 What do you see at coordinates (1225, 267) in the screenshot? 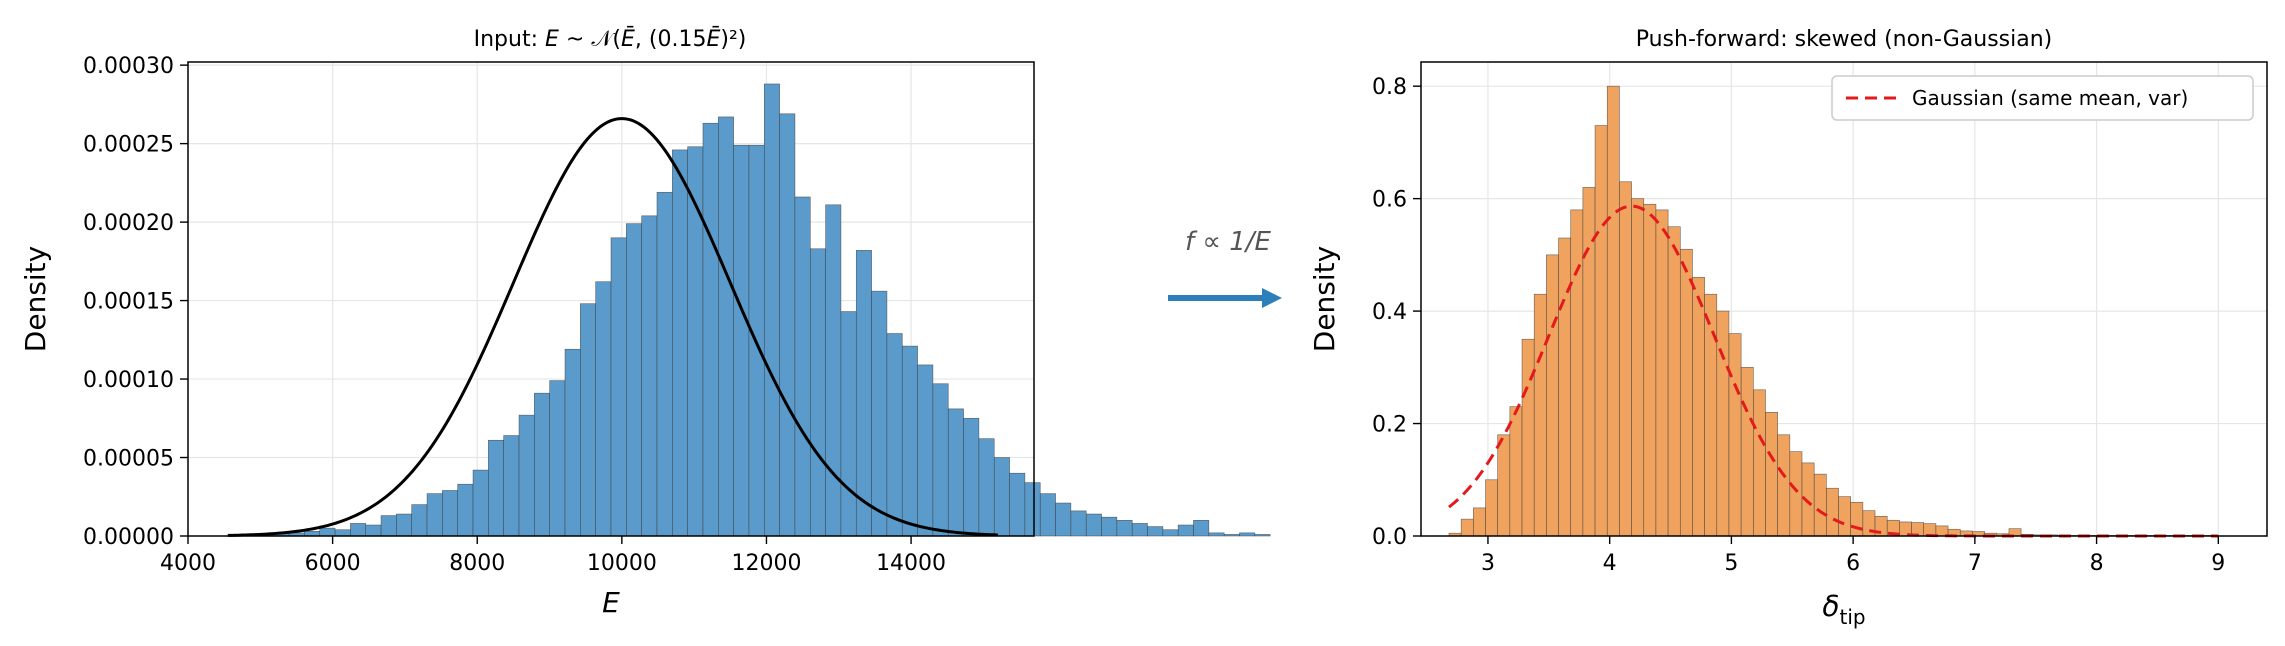
I see `push-forward-arrow: f ∝ 1/E` at bounding box center [1225, 267].